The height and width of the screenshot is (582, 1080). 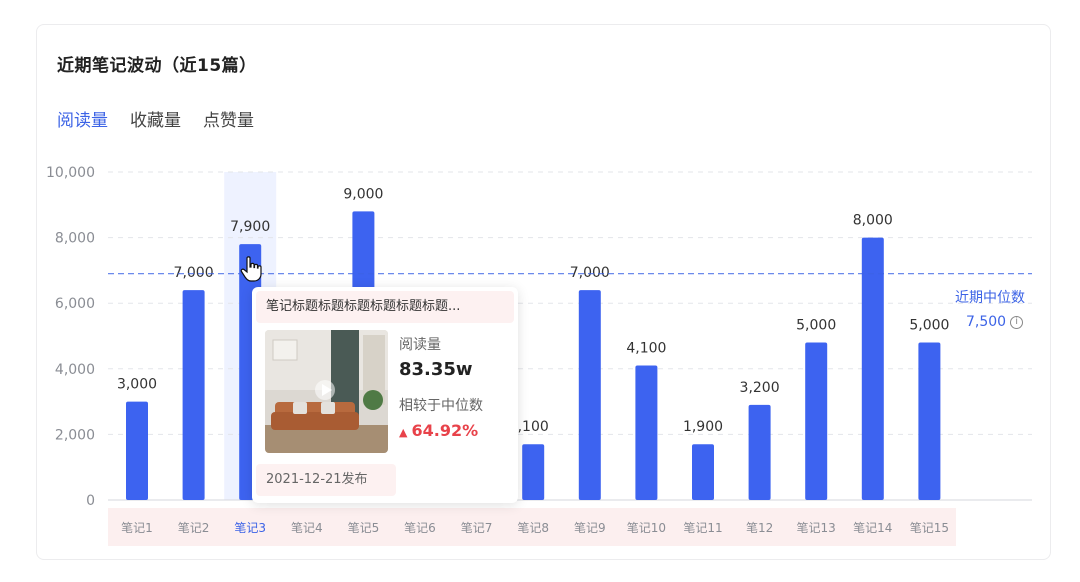 I want to click on x-category-label: 笔记6, so click(x=420, y=527).